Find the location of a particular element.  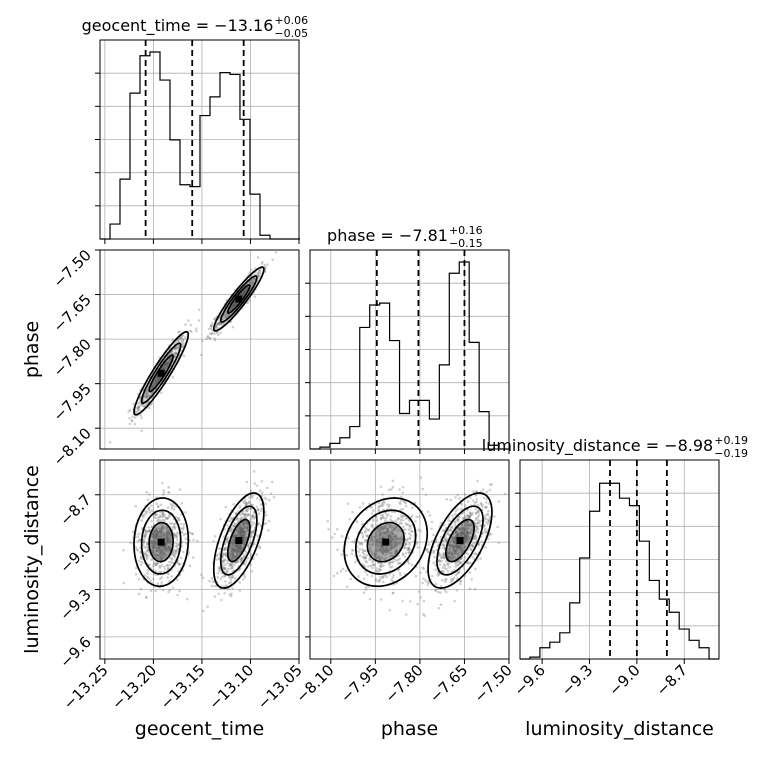

density-peak is located at coordinates (386, 542).